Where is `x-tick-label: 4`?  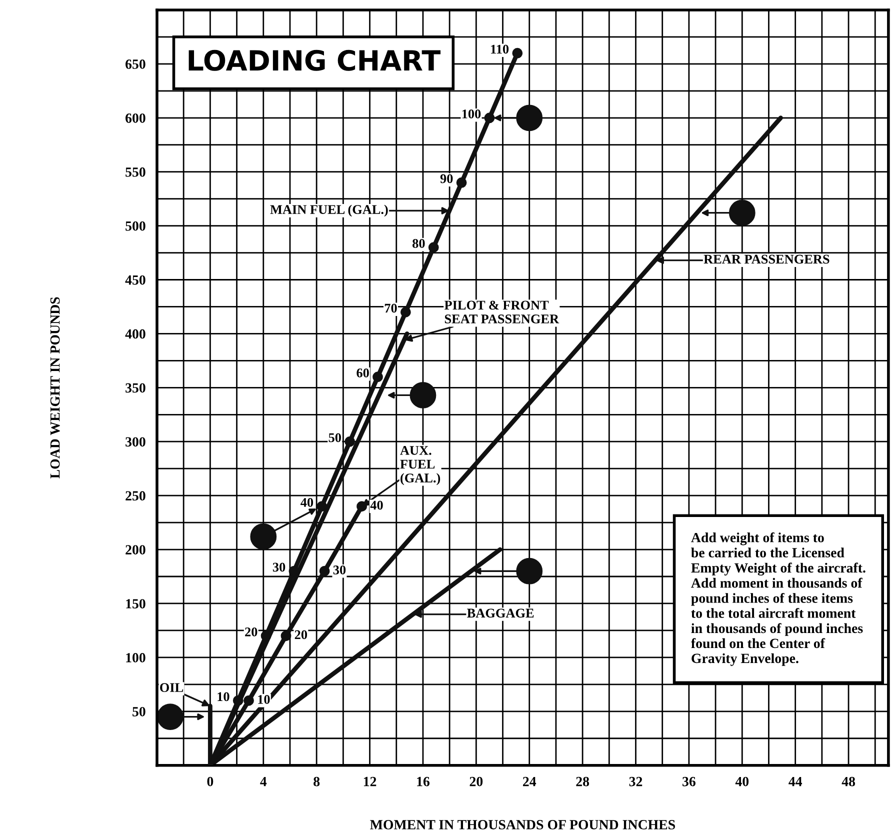 x-tick-label: 4 is located at coordinates (263, 781).